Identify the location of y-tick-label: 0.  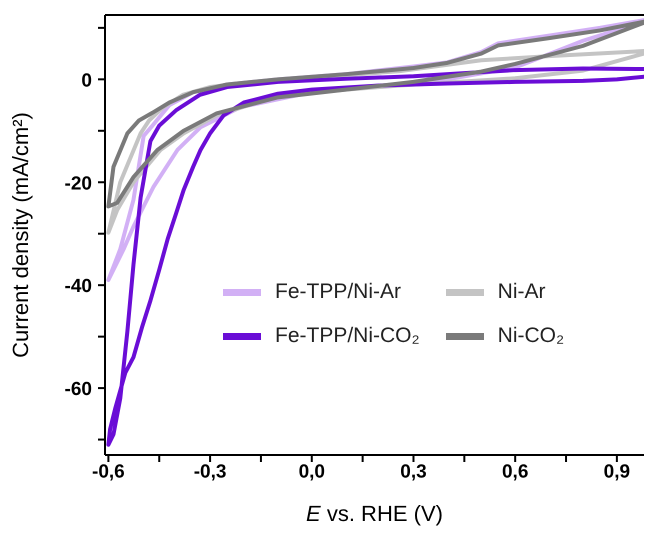
(86, 81).